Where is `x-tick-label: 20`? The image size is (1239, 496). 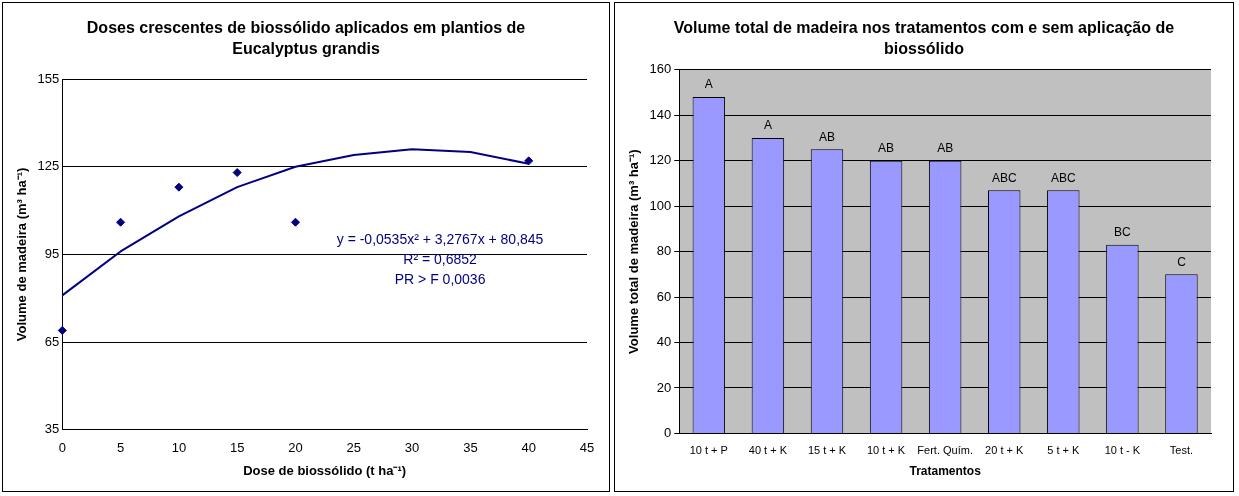
x-tick-label: 20 is located at coordinates (295, 448).